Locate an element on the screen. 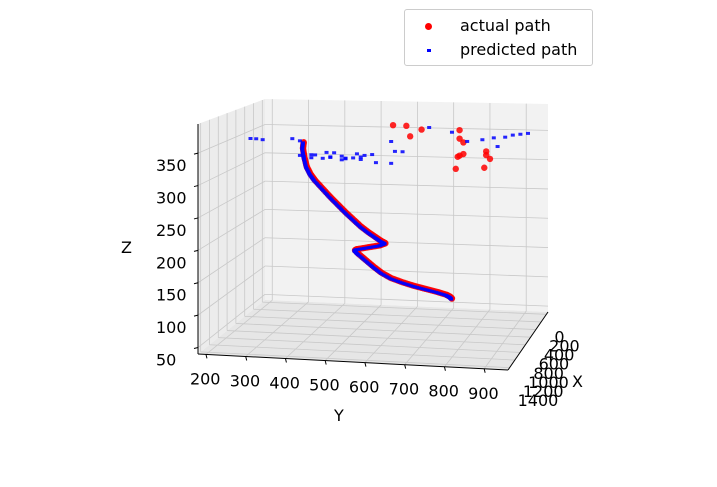 This screenshot has height=487, width=717. x-tick-label: 400 is located at coordinates (559, 355).